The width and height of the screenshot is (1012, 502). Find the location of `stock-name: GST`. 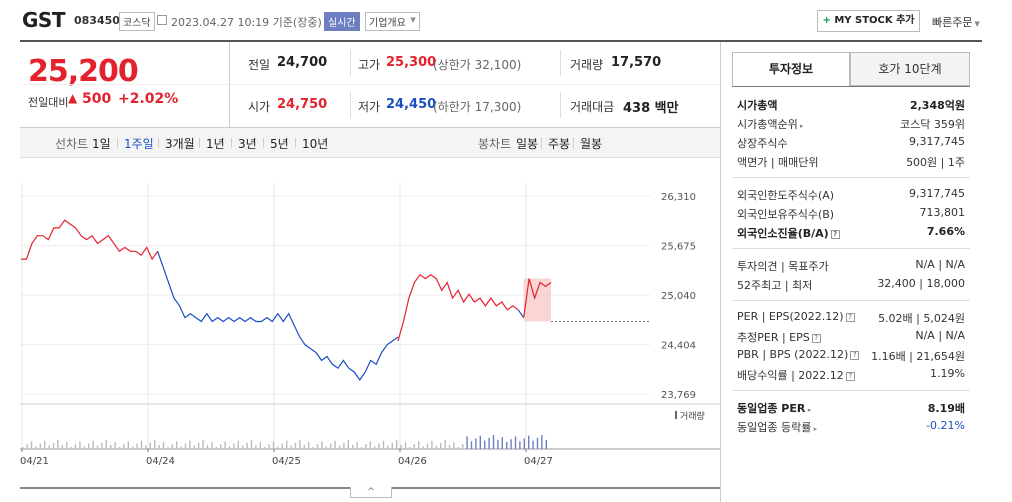

stock-name: GST is located at coordinates (43, 20).